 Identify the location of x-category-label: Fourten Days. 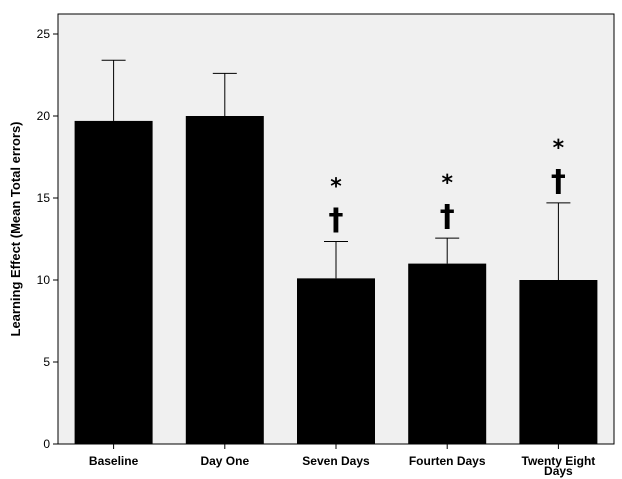
(447, 461).